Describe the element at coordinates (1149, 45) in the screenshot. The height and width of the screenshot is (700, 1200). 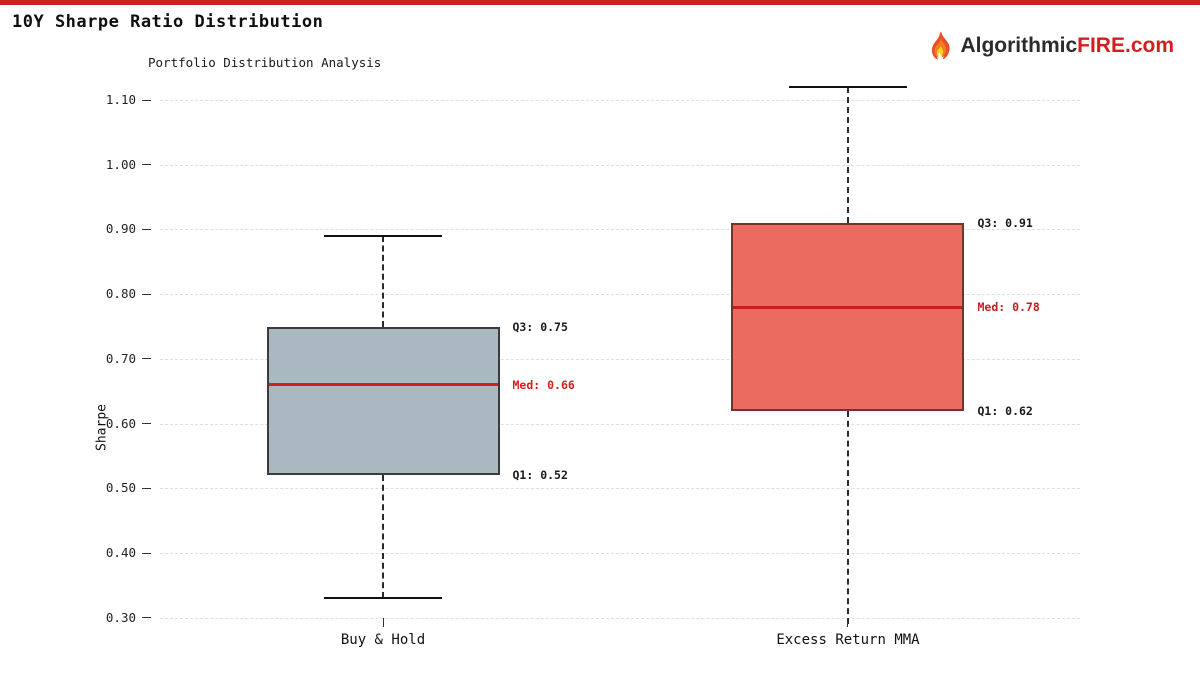
I see `brand-tld: .com` at that location.